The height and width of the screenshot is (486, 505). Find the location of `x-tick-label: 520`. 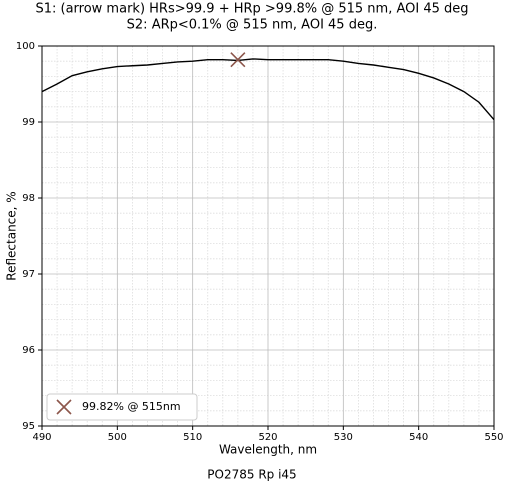

x-tick-label: 520 is located at coordinates (267, 437).